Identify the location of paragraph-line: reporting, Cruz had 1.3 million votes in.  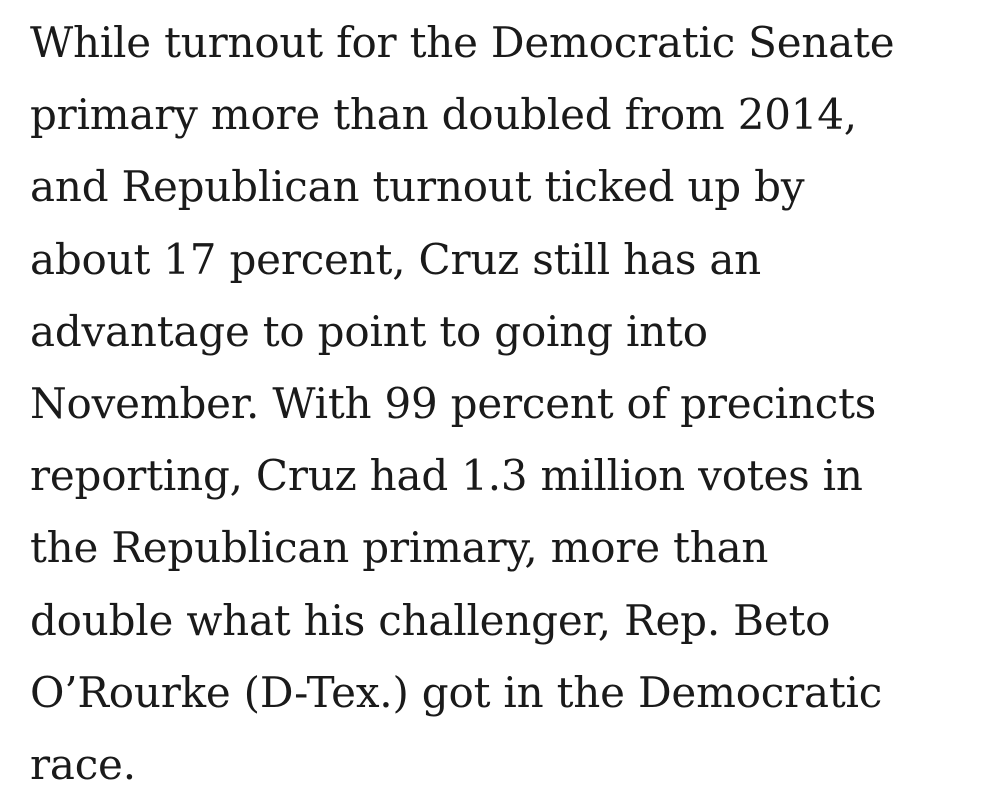
(446, 476).